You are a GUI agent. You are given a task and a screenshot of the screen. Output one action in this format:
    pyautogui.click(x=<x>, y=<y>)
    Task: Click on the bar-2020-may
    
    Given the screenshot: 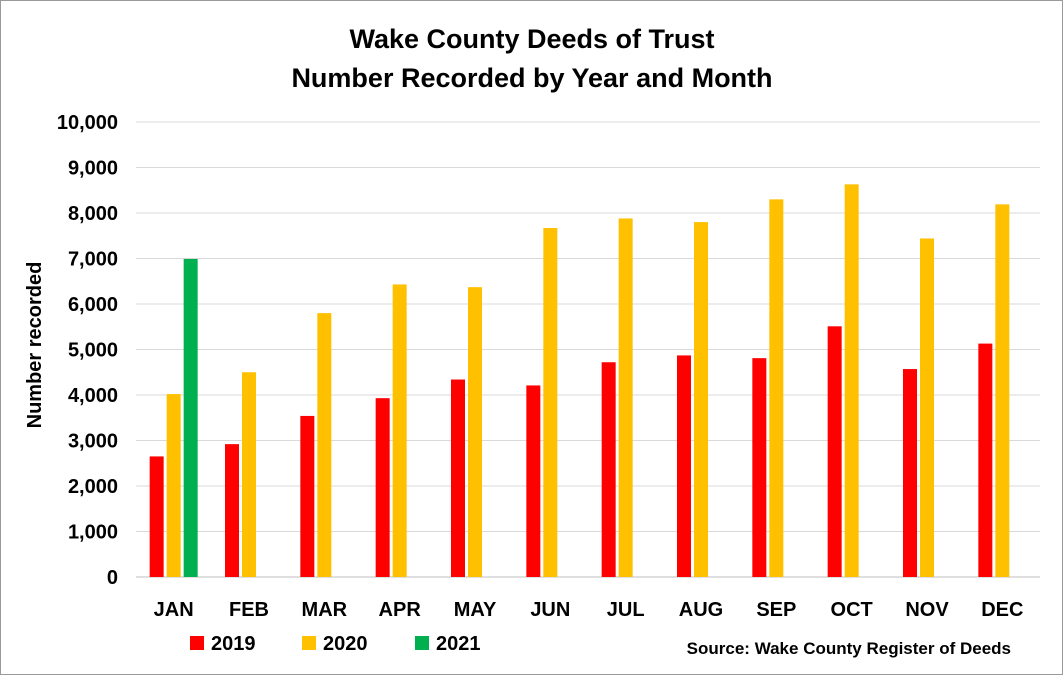 What is the action you would take?
    pyautogui.click(x=475, y=432)
    